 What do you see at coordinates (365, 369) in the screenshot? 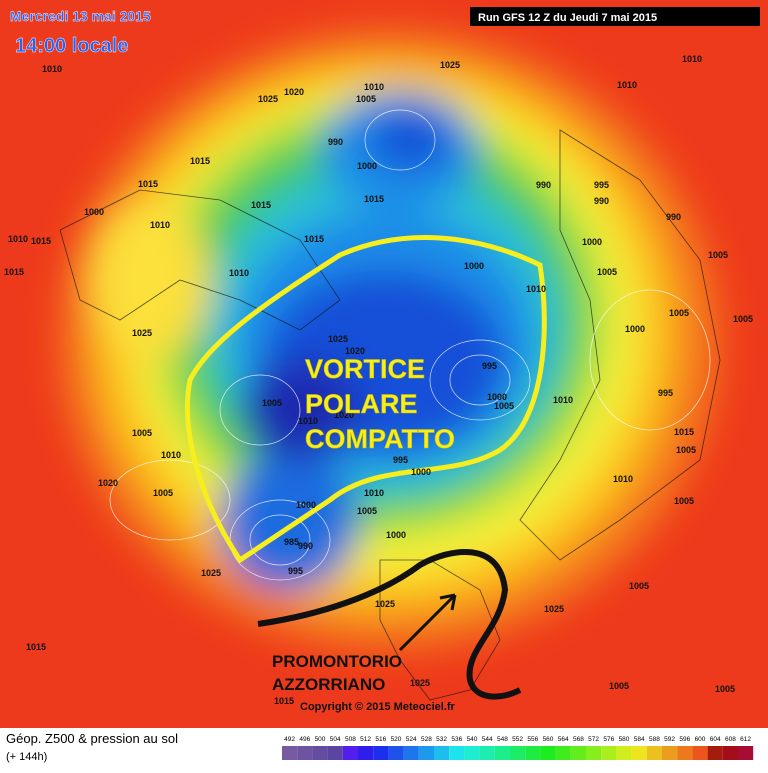
I see `vortex-label: VORTICE` at bounding box center [365, 369].